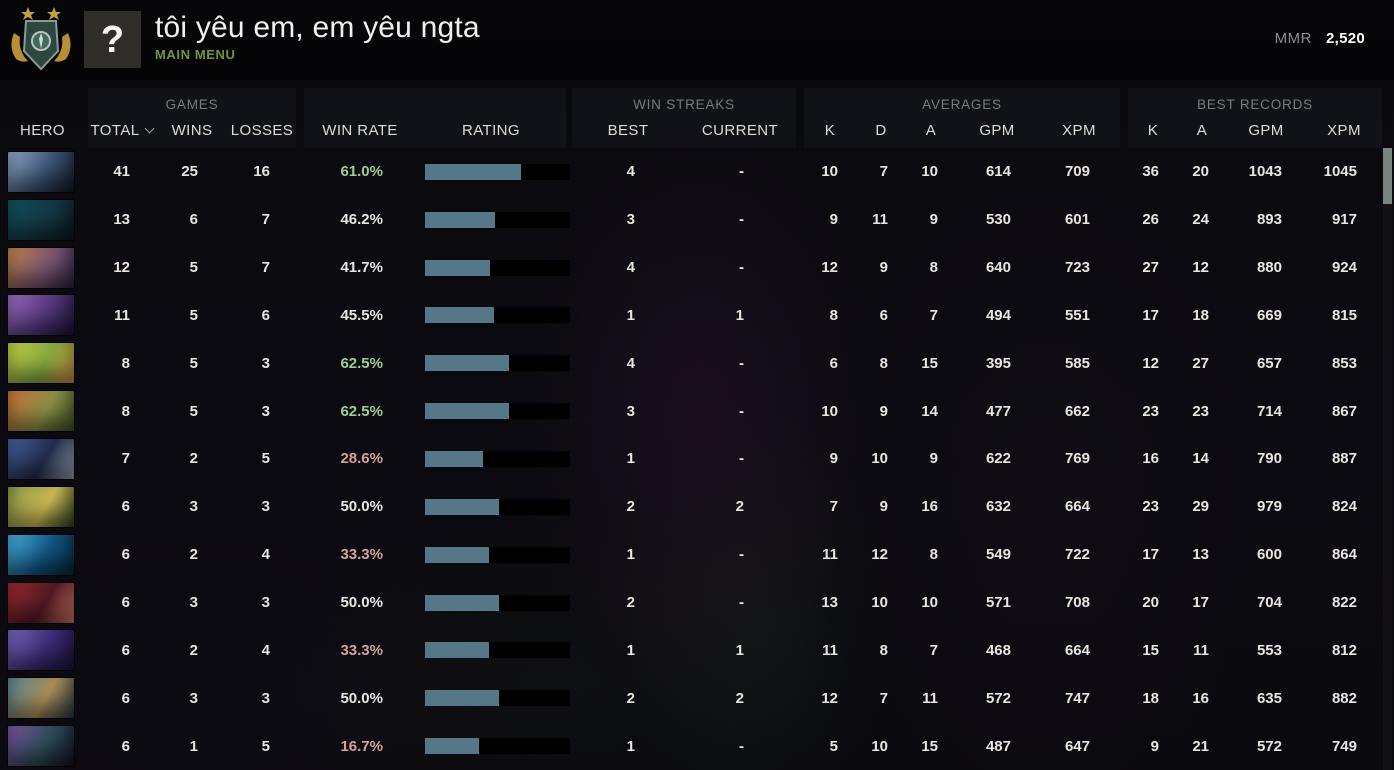  What do you see at coordinates (192, 130) in the screenshot?
I see `column-header-wins: WINS` at bounding box center [192, 130].